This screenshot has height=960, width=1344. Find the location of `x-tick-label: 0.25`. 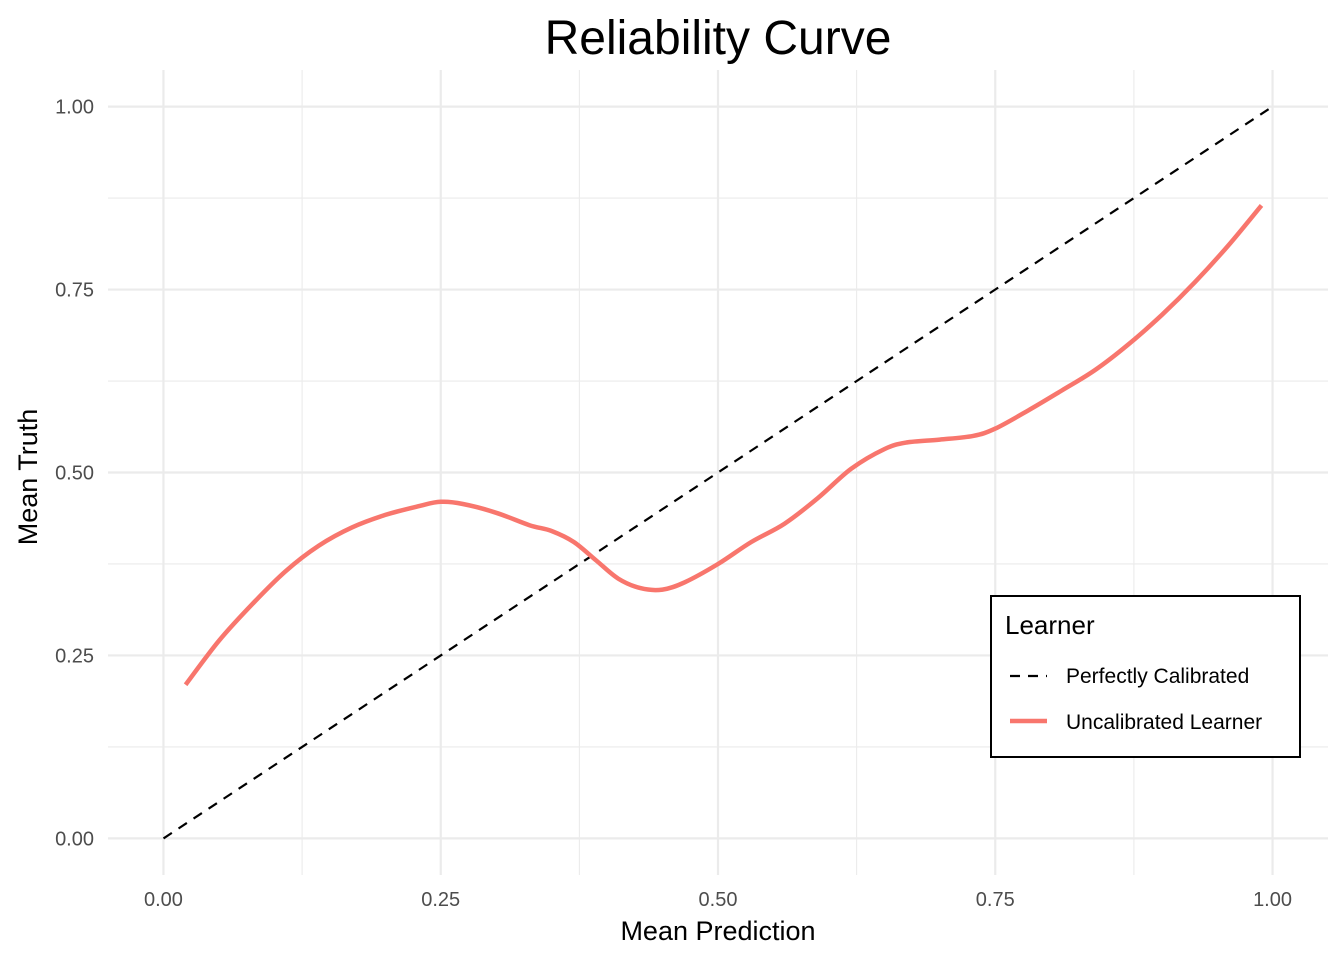

x-tick-label: 0.25 is located at coordinates (440, 900).